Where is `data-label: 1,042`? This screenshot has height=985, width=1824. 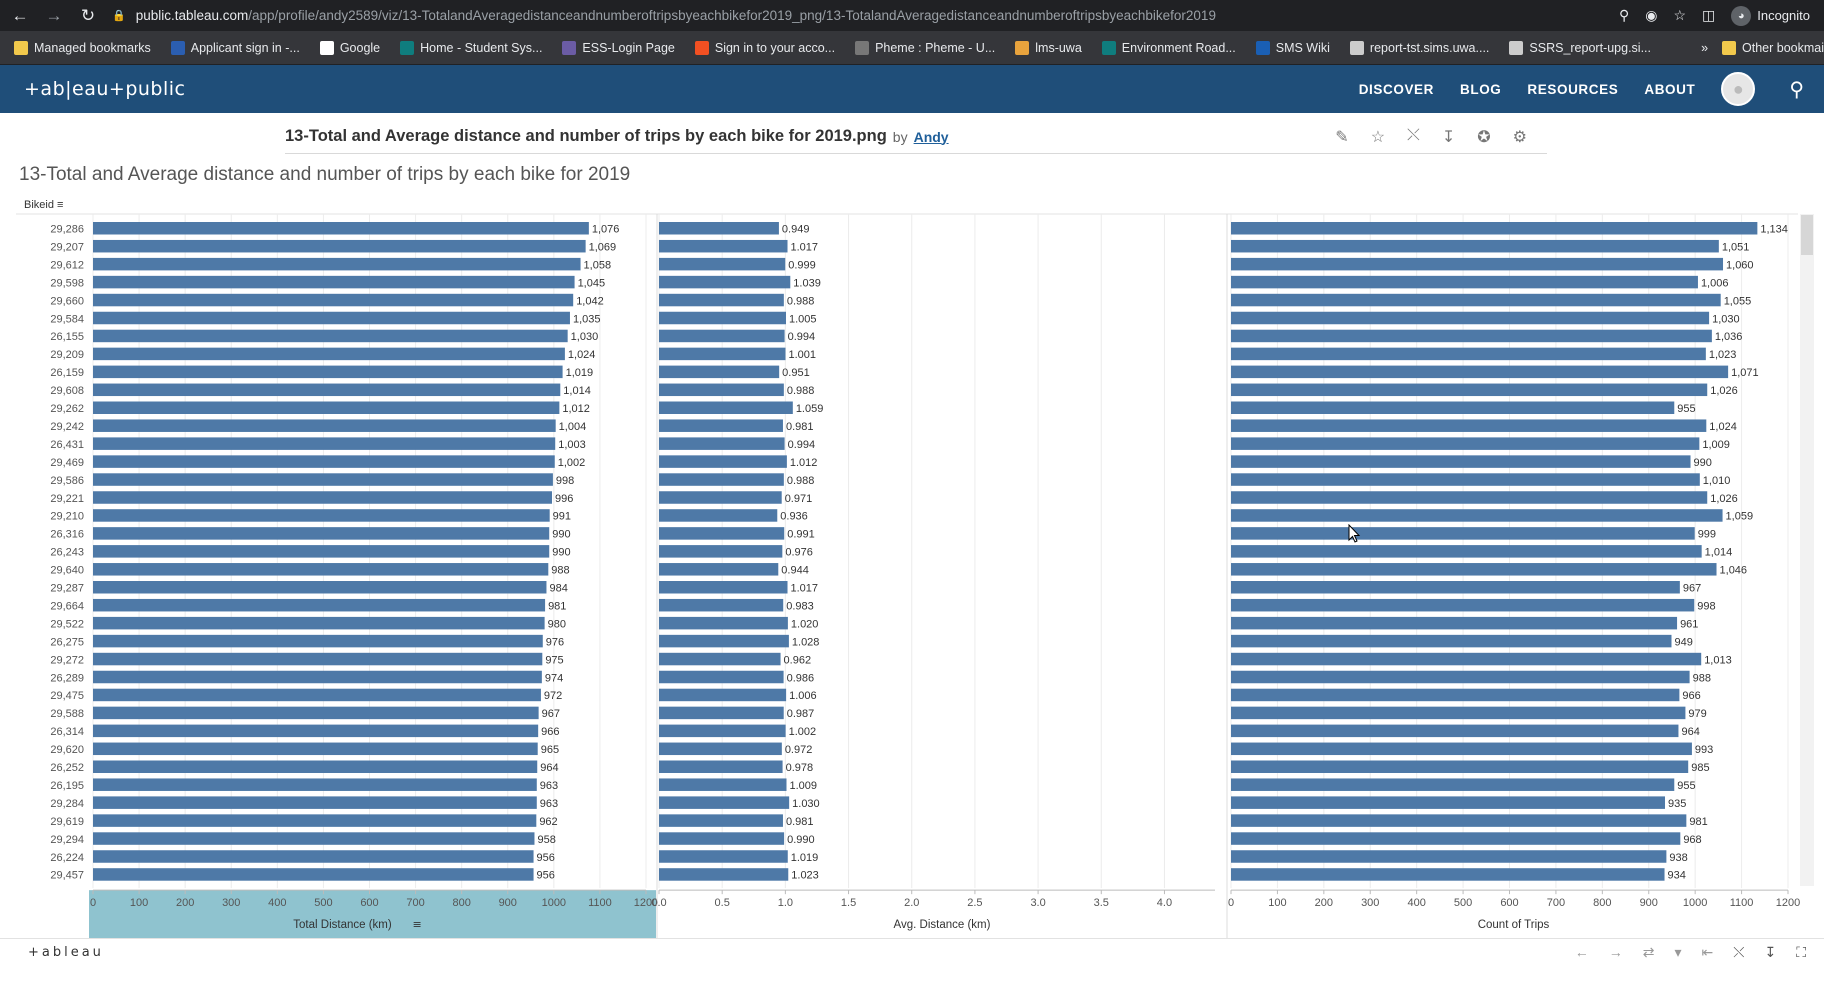
data-label: 1,042 is located at coordinates (590, 301).